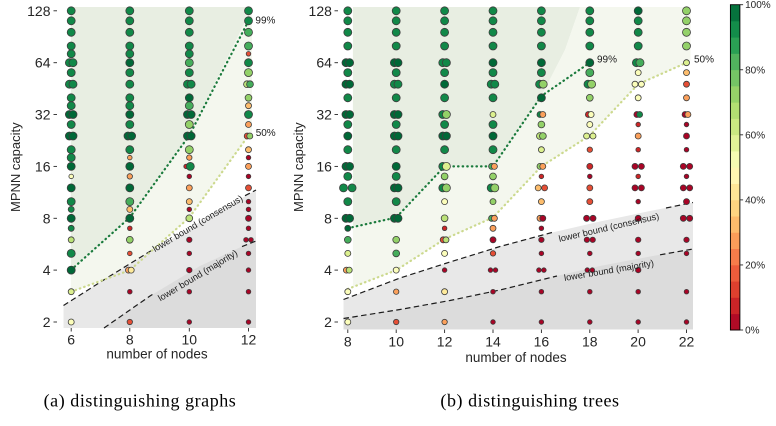  Describe the element at coordinates (755, 135) in the screenshot. I see `svg-text: 60%` at that location.